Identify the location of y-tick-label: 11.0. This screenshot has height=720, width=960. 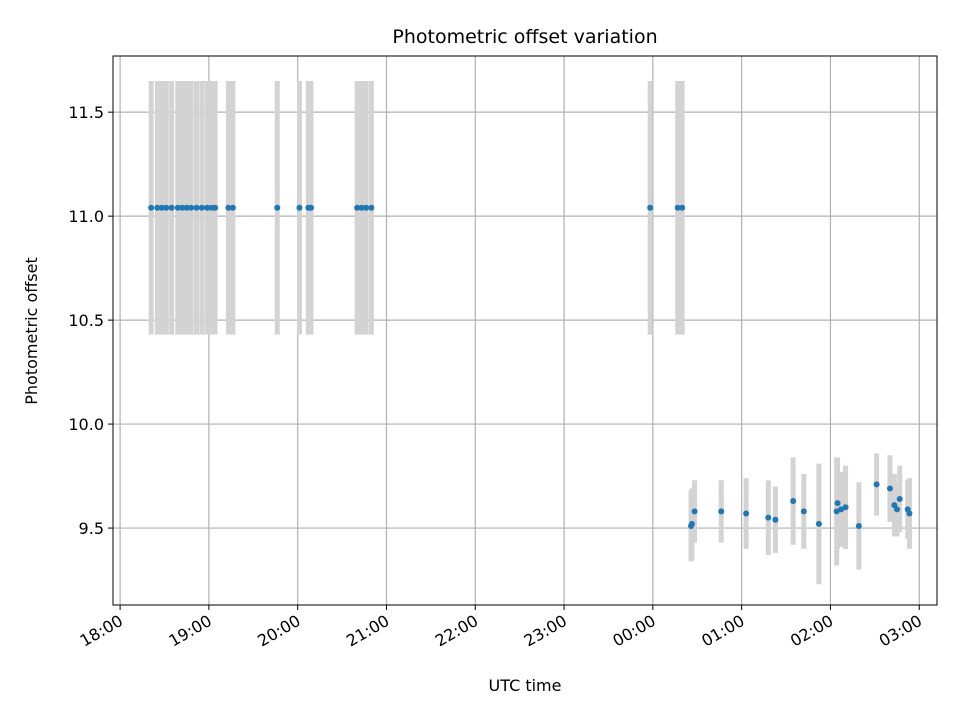
(86, 216).